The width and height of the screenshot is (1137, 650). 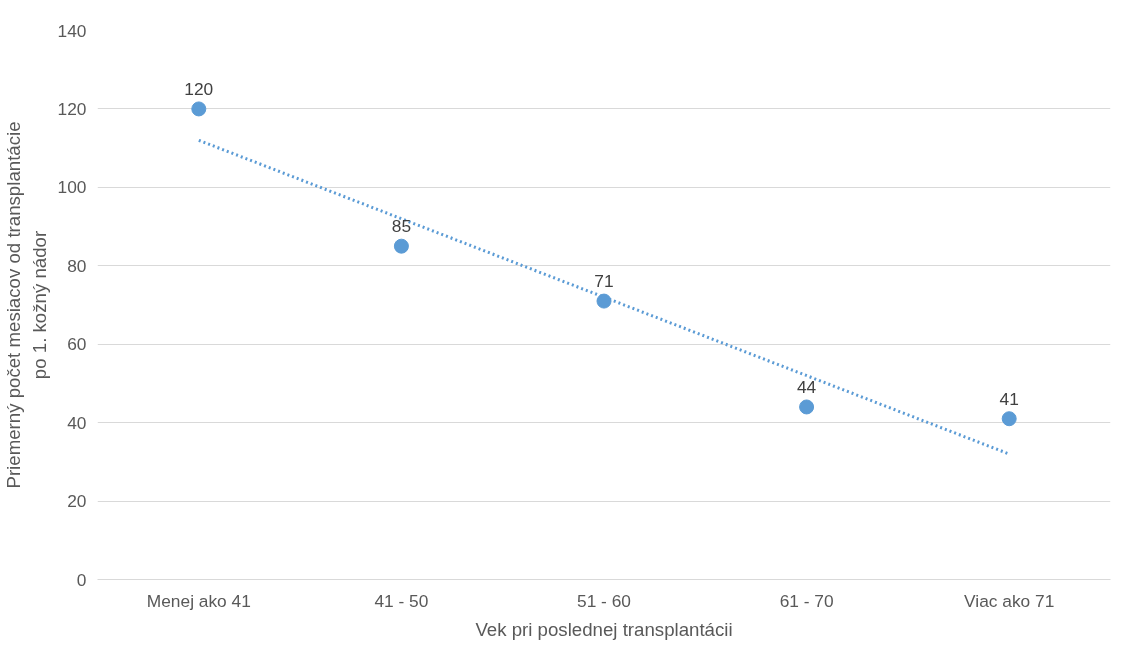 I want to click on y-axis-title: Priemerný počet mesiacov od transplantácie po 1. kožný nádor, so click(x=26, y=305).